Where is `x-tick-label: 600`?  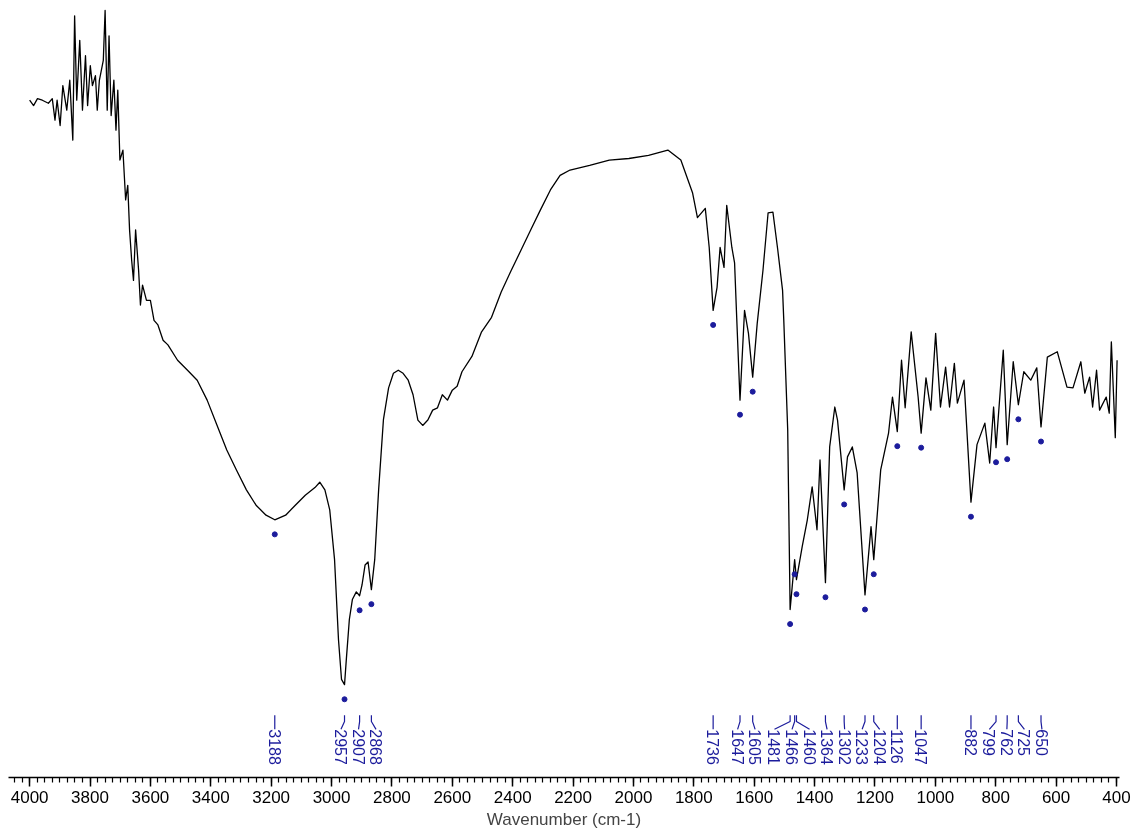 x-tick-label: 600 is located at coordinates (1056, 797).